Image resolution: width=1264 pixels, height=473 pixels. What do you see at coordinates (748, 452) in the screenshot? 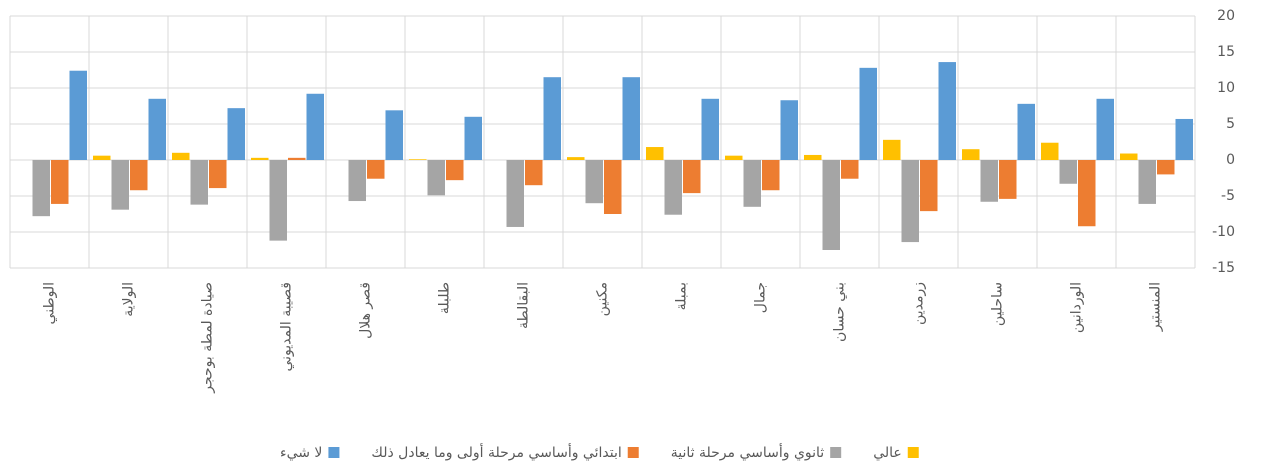
I see `legend-label: ثانوي وأساسي مرحلة ثانية` at bounding box center [748, 452].